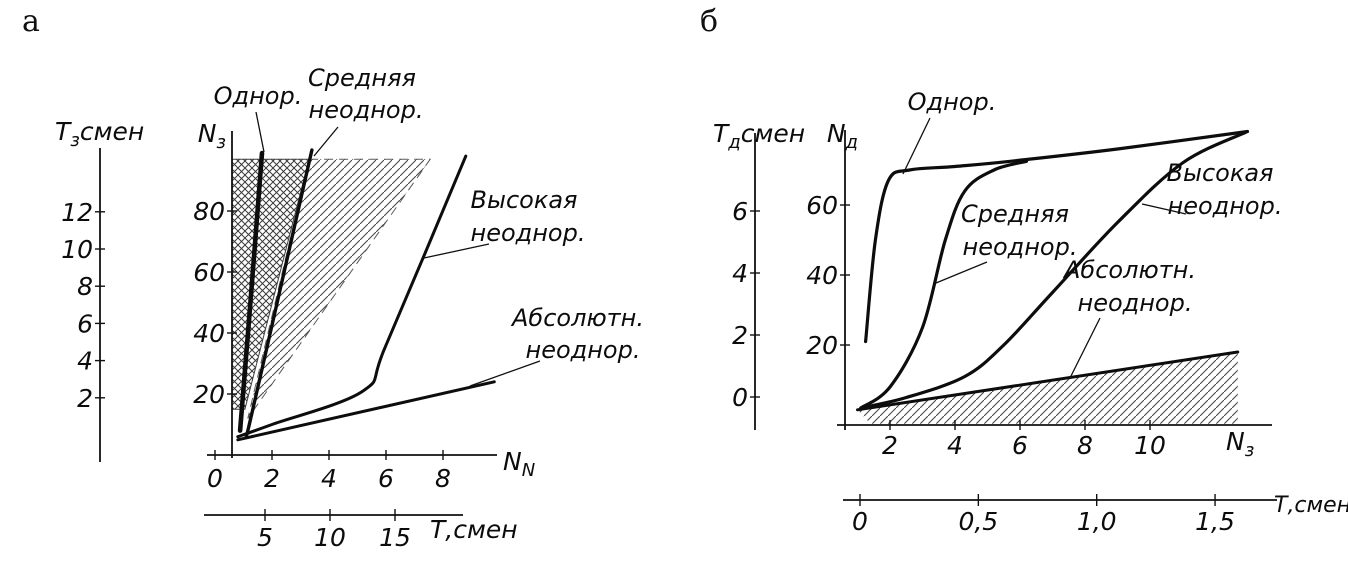  What do you see at coordinates (77, 249) in the screenshot?
I see `t_axis-tick-label: 10` at bounding box center [77, 249].